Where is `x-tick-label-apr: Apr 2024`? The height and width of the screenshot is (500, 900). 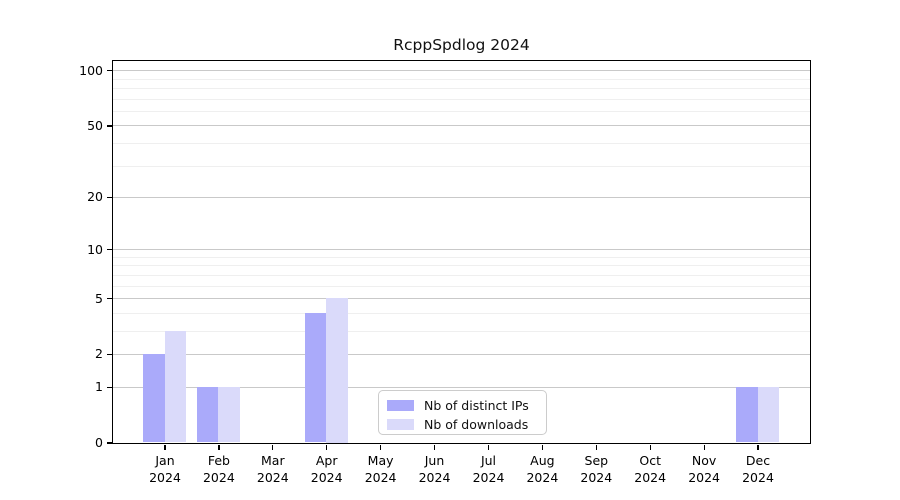 x-tick-label-apr: Apr 2024 is located at coordinates (326, 469).